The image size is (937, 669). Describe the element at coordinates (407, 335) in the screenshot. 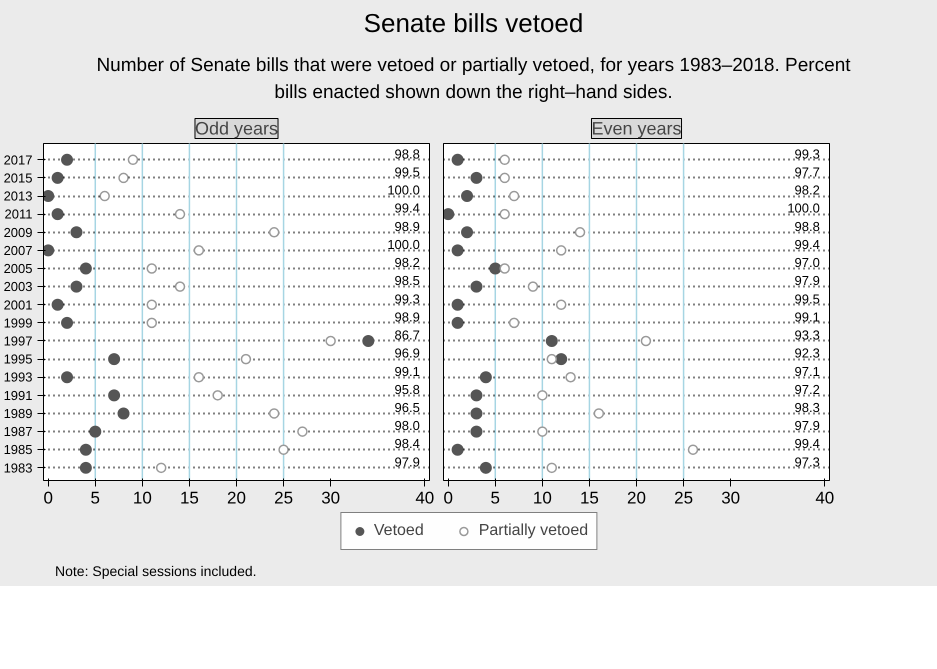

I see `annotation: 86.7` at that location.